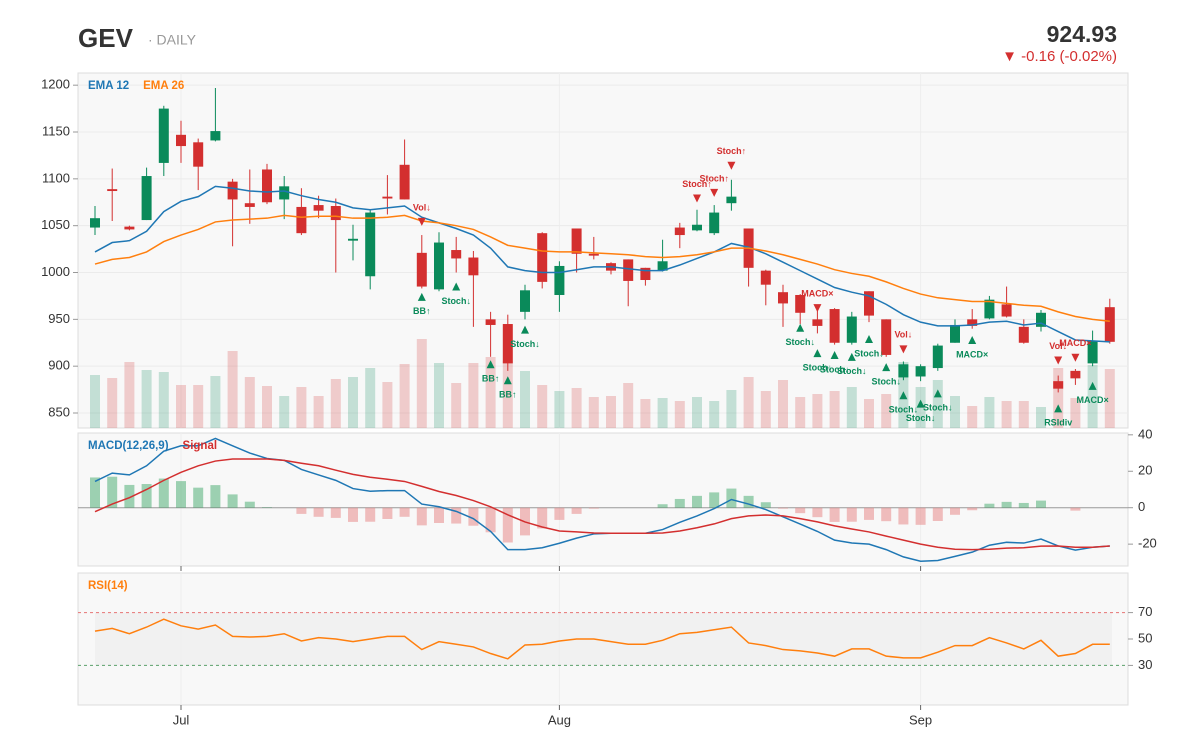  I want to click on y-tick-label: -20, so click(1147, 543).